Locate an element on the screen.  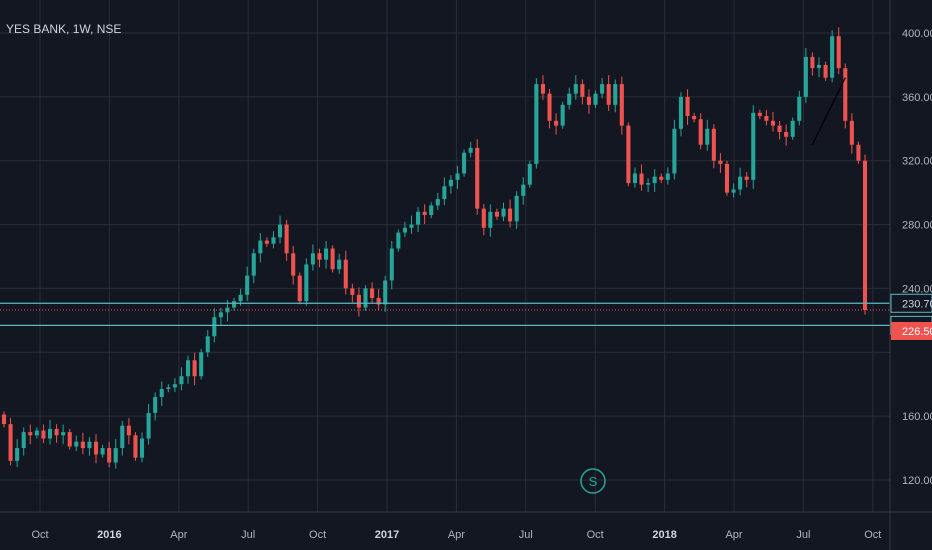
s-marker-circle is located at coordinates (593, 481).